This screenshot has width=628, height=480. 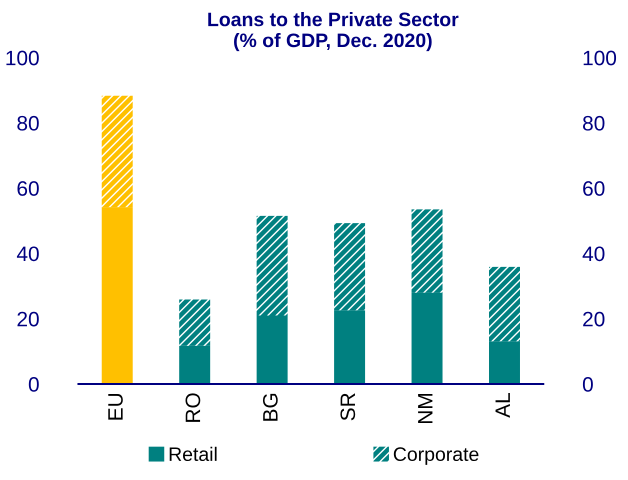 What do you see at coordinates (193, 407) in the screenshot?
I see `x-tick-label: RO` at bounding box center [193, 407].